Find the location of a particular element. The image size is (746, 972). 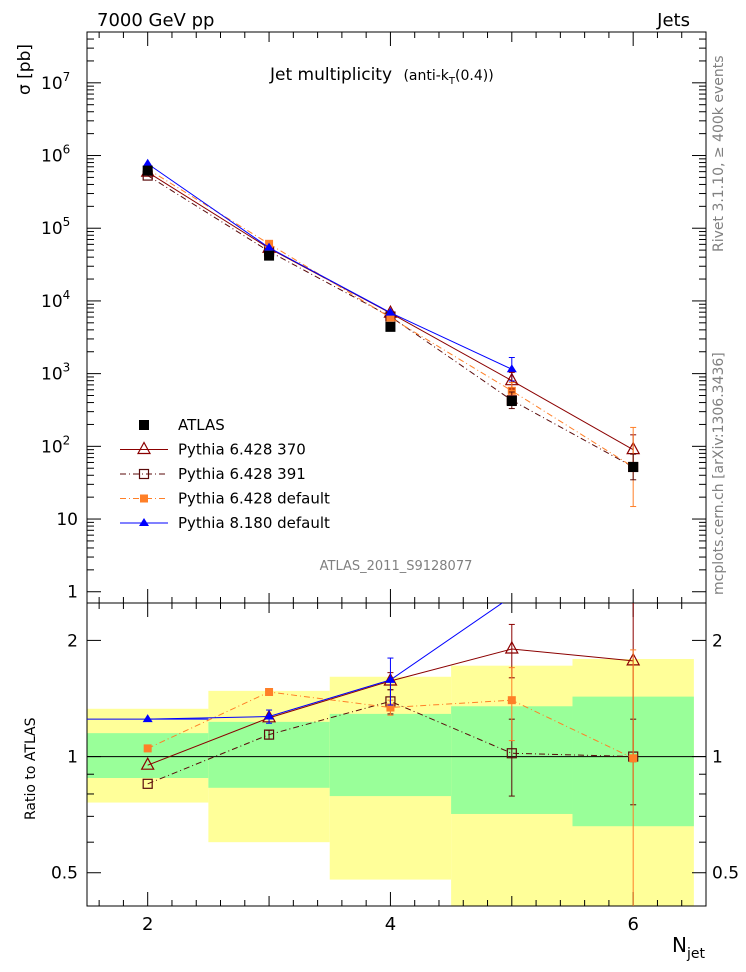

ratio-tick-label-right: 0.5 is located at coordinates (725, 874).